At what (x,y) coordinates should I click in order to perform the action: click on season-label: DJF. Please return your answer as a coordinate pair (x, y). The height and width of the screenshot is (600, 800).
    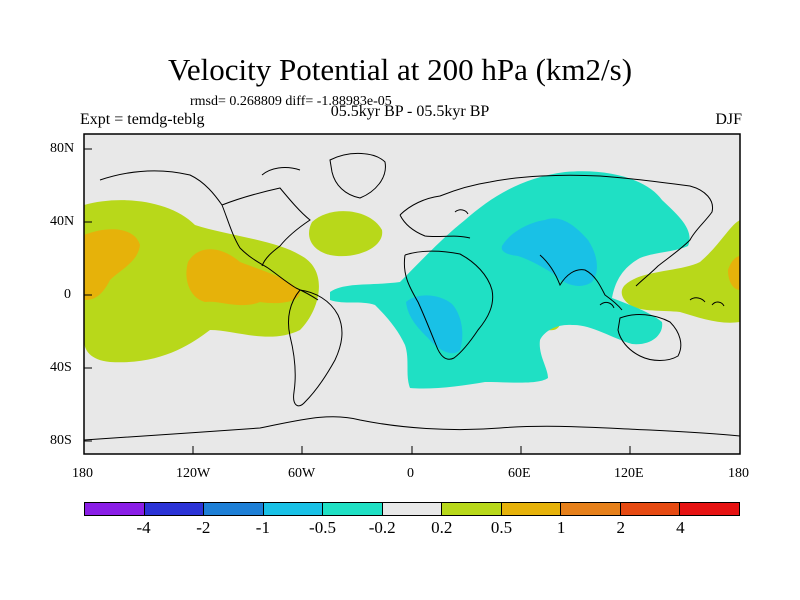
    Looking at the image, I should click on (728, 119).